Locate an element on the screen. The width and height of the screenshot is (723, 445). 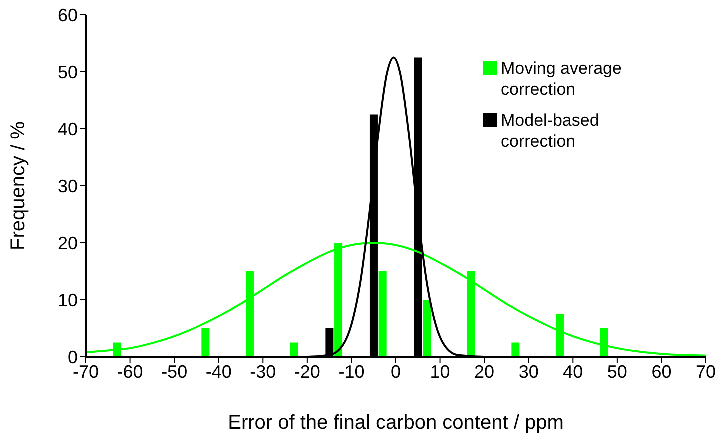
x-tick-label: 70 is located at coordinates (706, 372).